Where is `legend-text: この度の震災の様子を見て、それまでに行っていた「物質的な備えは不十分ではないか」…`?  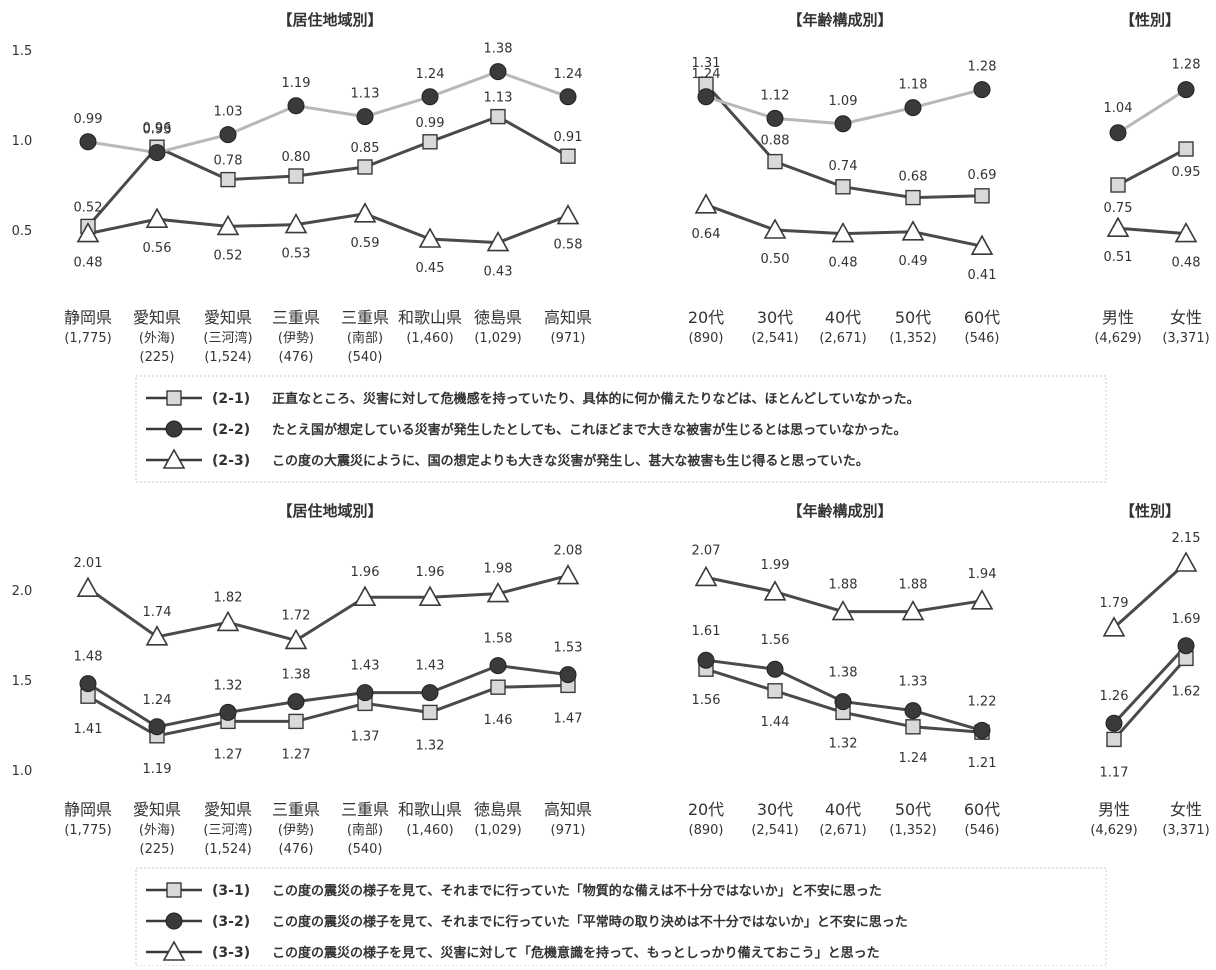
legend-text: この度の震災の様子を見て、それまでに行っていた「物質的な備えは不十分ではないか」… is located at coordinates (577, 891).